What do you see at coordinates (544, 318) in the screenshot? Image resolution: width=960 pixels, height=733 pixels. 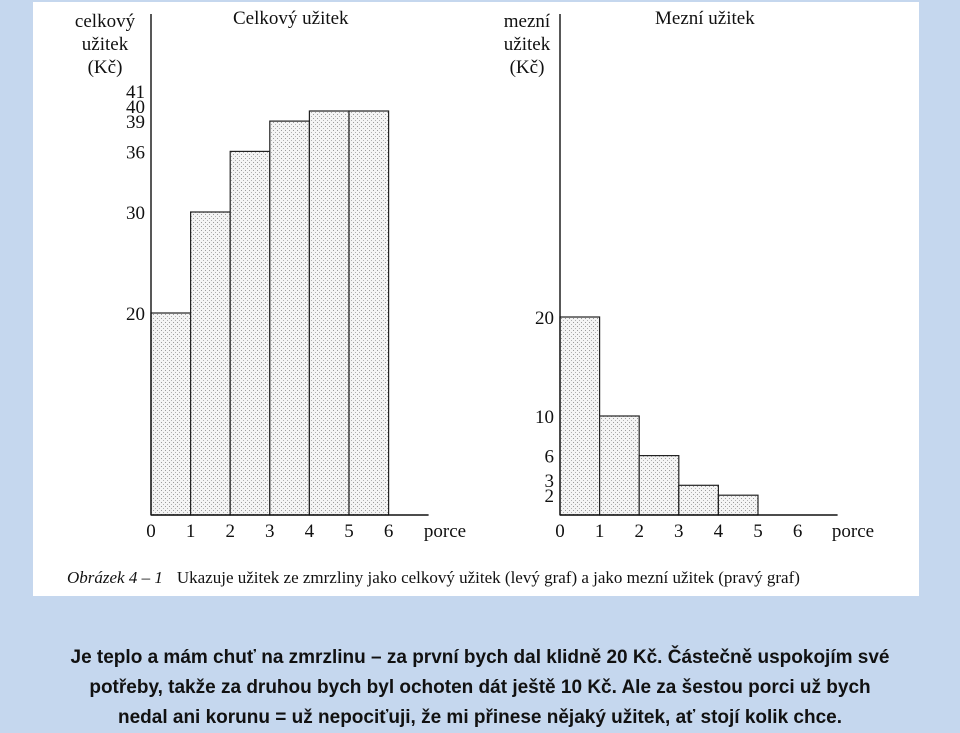 I see `right-y-tick-label: 20` at bounding box center [544, 318].